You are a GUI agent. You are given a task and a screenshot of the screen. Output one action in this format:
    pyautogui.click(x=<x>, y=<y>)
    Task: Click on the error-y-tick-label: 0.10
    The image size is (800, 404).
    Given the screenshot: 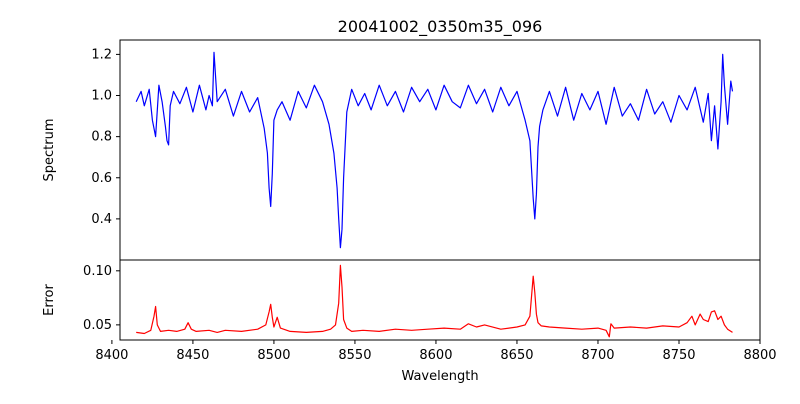 What is the action you would take?
    pyautogui.click(x=97, y=271)
    